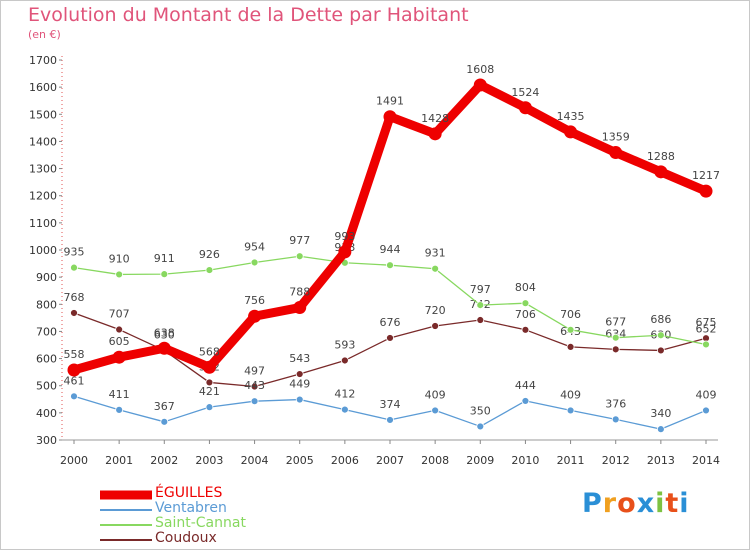 Image resolution: width=750 pixels, height=550 pixels. What do you see at coordinates (390, 460) in the screenshot?
I see `x-tick-label: 2007` at bounding box center [390, 460].